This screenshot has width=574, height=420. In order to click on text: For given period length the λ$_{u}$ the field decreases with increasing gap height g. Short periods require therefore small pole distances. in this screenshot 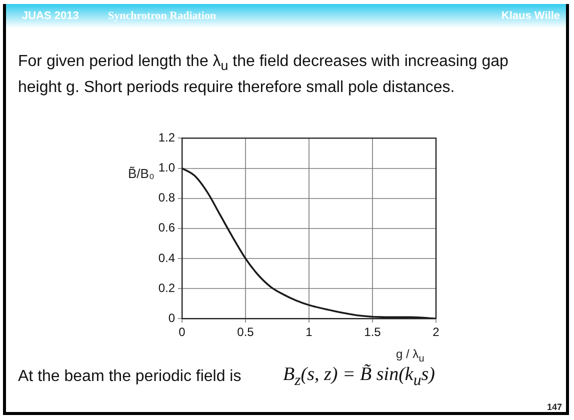, I will do `click(264, 75)`.